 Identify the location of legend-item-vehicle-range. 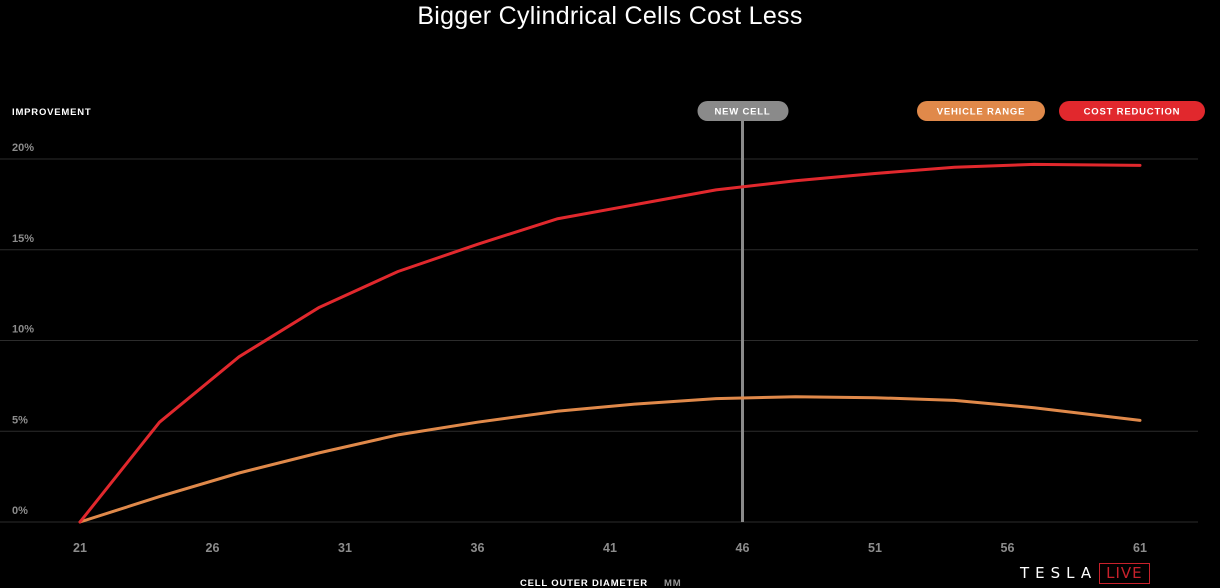
(981, 111).